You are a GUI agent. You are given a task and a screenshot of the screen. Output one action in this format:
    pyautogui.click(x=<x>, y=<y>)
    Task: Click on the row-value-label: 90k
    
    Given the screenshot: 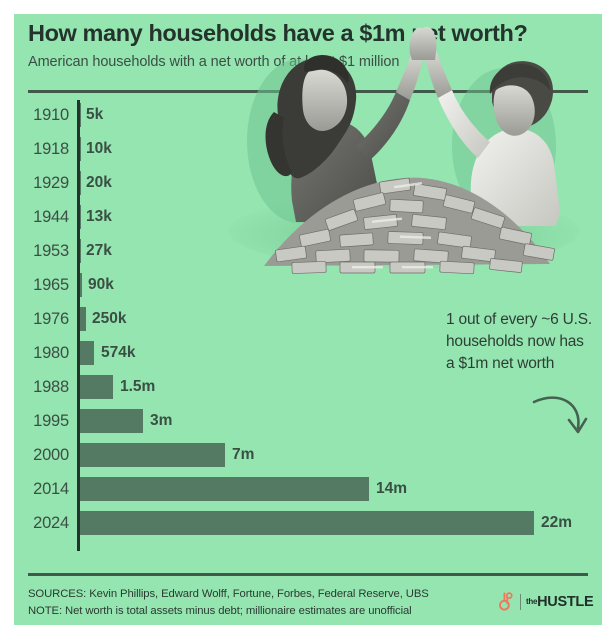 What is the action you would take?
    pyautogui.click(x=101, y=284)
    